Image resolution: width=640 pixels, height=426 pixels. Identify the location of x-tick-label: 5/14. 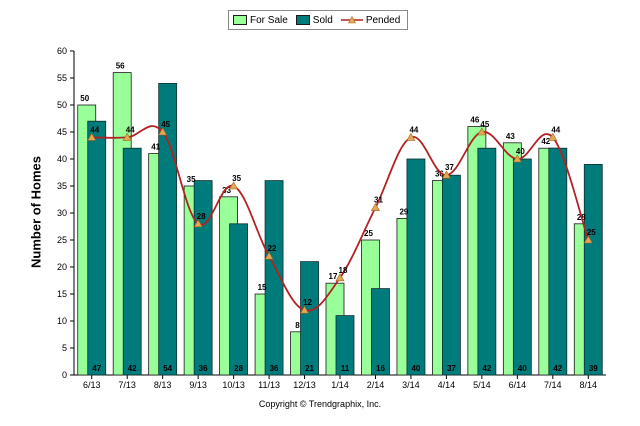
(482, 385).